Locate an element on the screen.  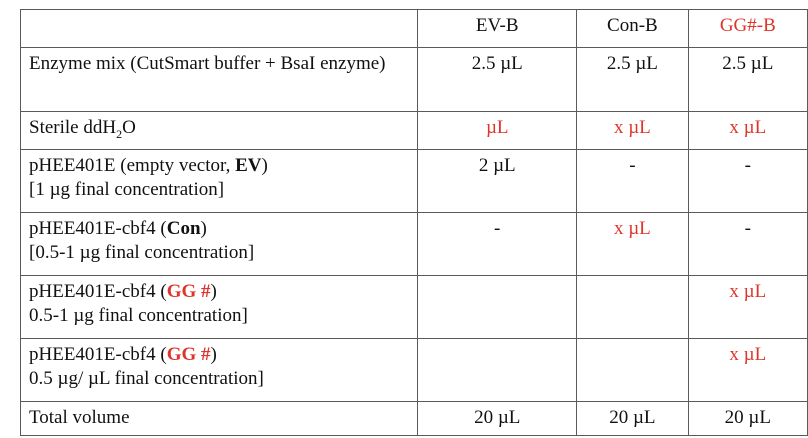
empty-vector-ev-value: 2 µL is located at coordinates (497, 181).